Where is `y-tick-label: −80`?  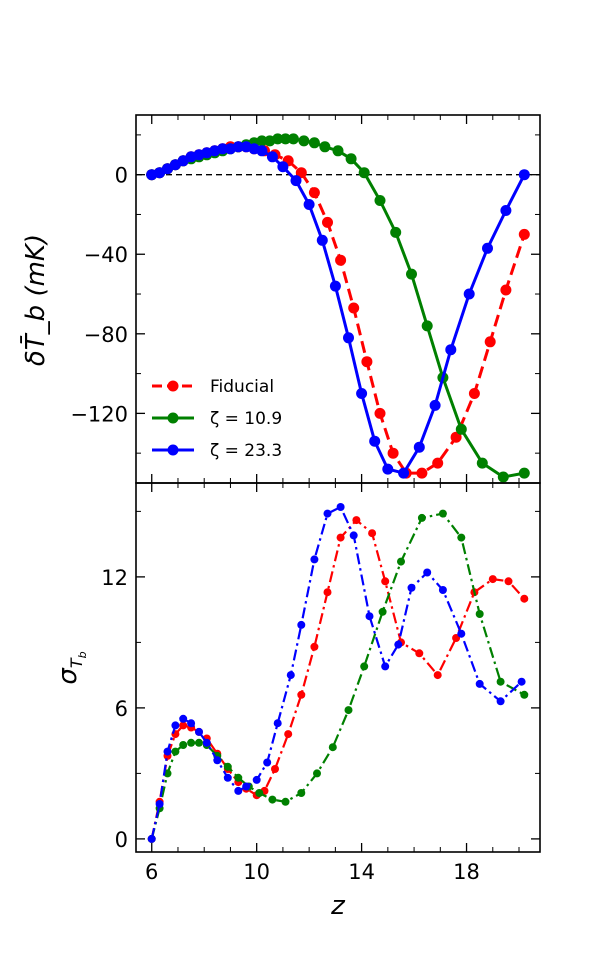
y-tick-label: −80 is located at coordinates (106, 335).